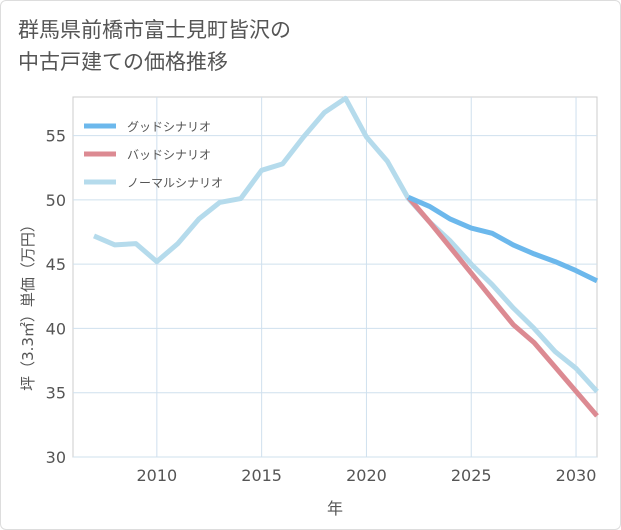 This screenshot has width=621, height=530. I want to click on legend-label-2: バッドシナリオ, so click(169, 155).